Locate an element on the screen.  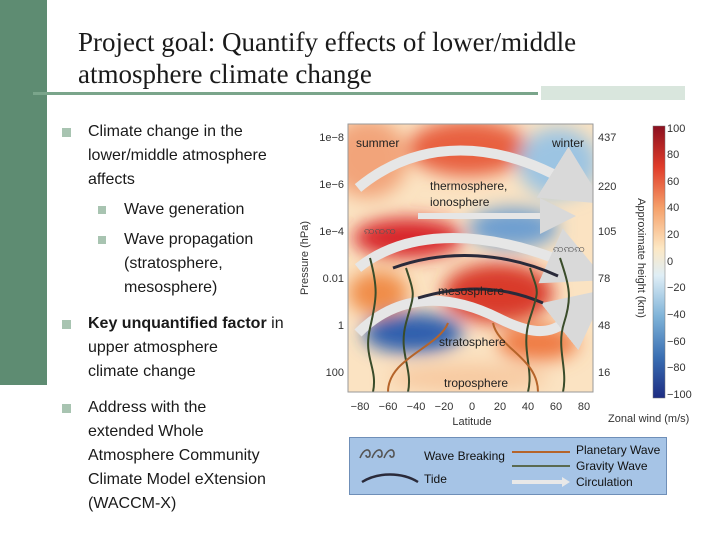
latitude-tick: 40 is located at coordinates (528, 407).